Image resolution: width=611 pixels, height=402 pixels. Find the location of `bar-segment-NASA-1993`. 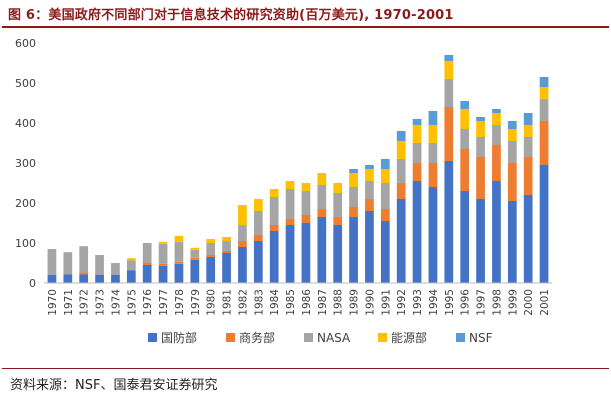

bar-segment-NASA-1993 is located at coordinates (417, 153).